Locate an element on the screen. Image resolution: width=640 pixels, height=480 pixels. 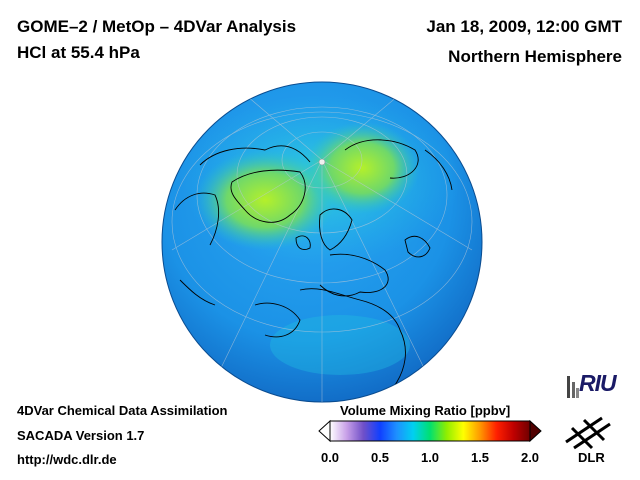
high-hcl-region-east is located at coordinates (362, 168).